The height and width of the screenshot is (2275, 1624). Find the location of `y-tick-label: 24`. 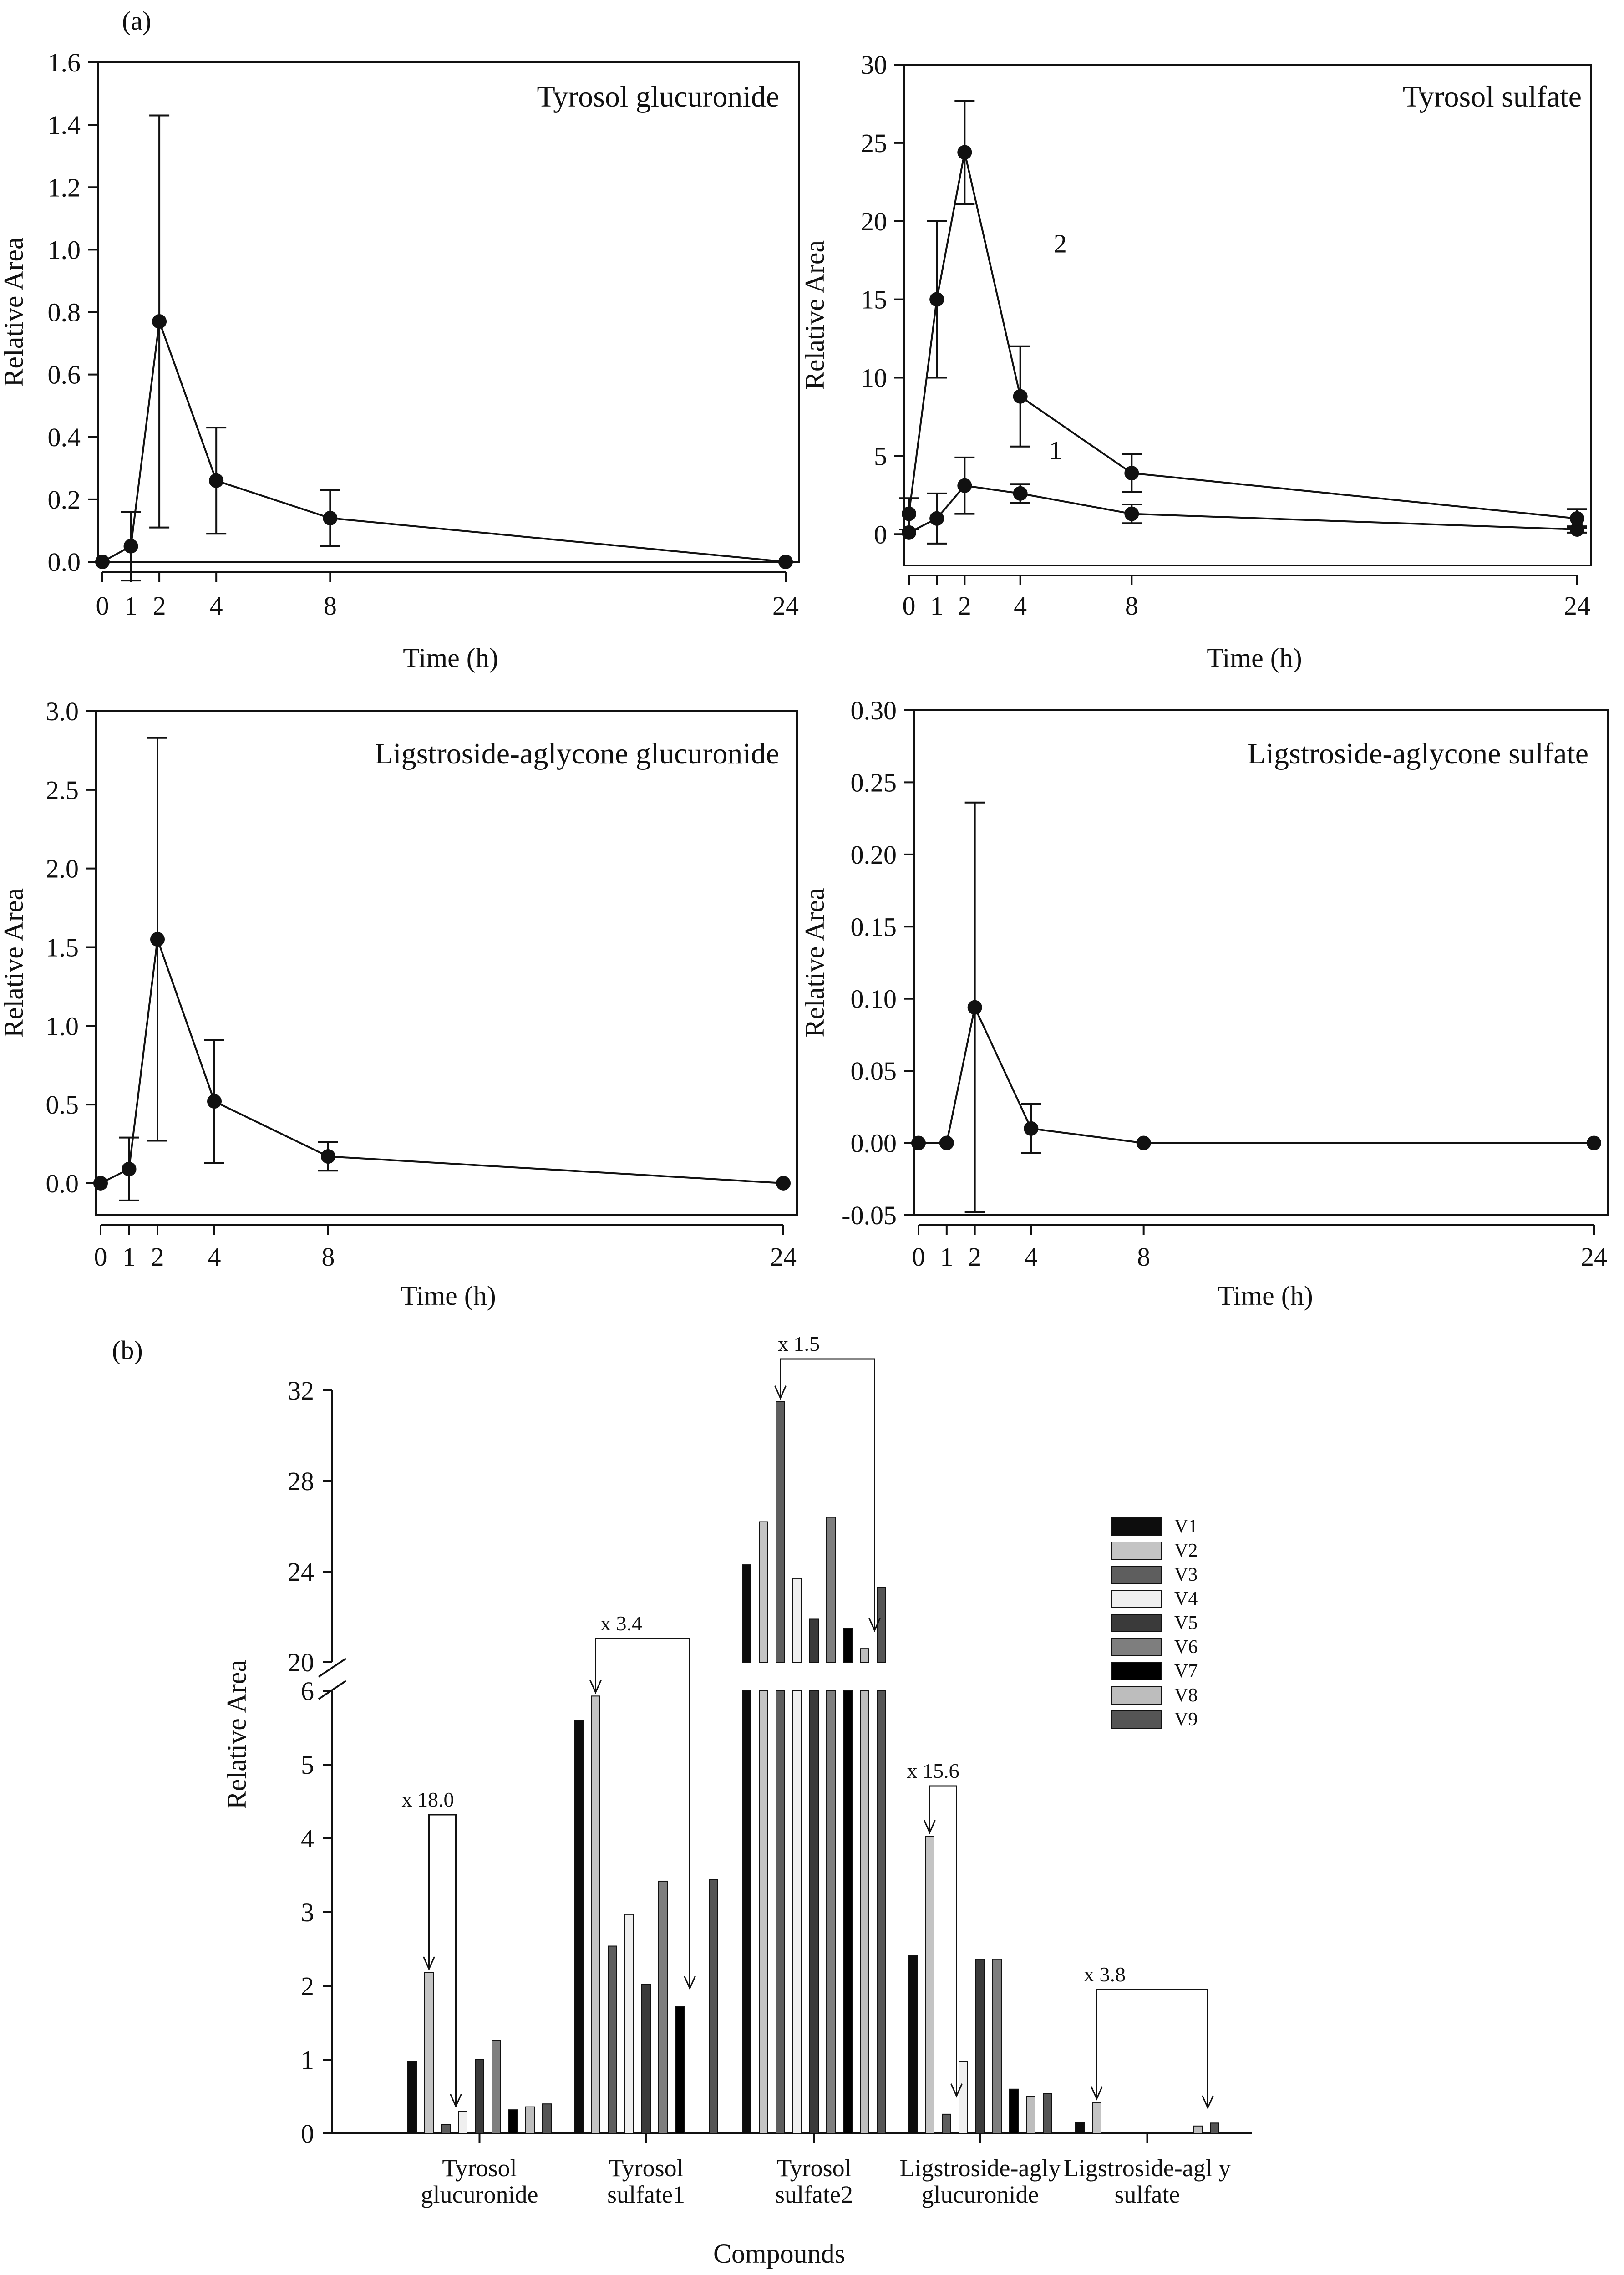

y-tick-label: 24 is located at coordinates (301, 1572).